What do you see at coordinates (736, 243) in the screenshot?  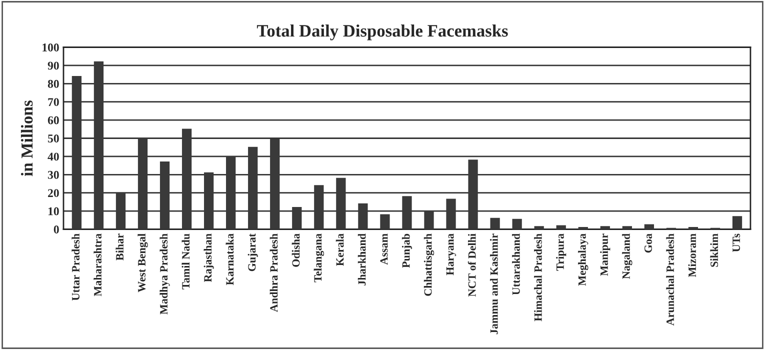 I see `x-tick-label: UTs` at bounding box center [736, 243].